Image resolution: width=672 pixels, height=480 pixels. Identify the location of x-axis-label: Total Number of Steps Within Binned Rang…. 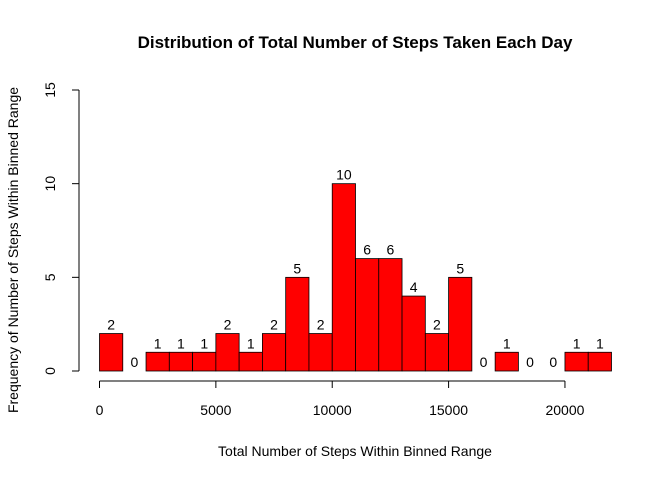
(355, 451).